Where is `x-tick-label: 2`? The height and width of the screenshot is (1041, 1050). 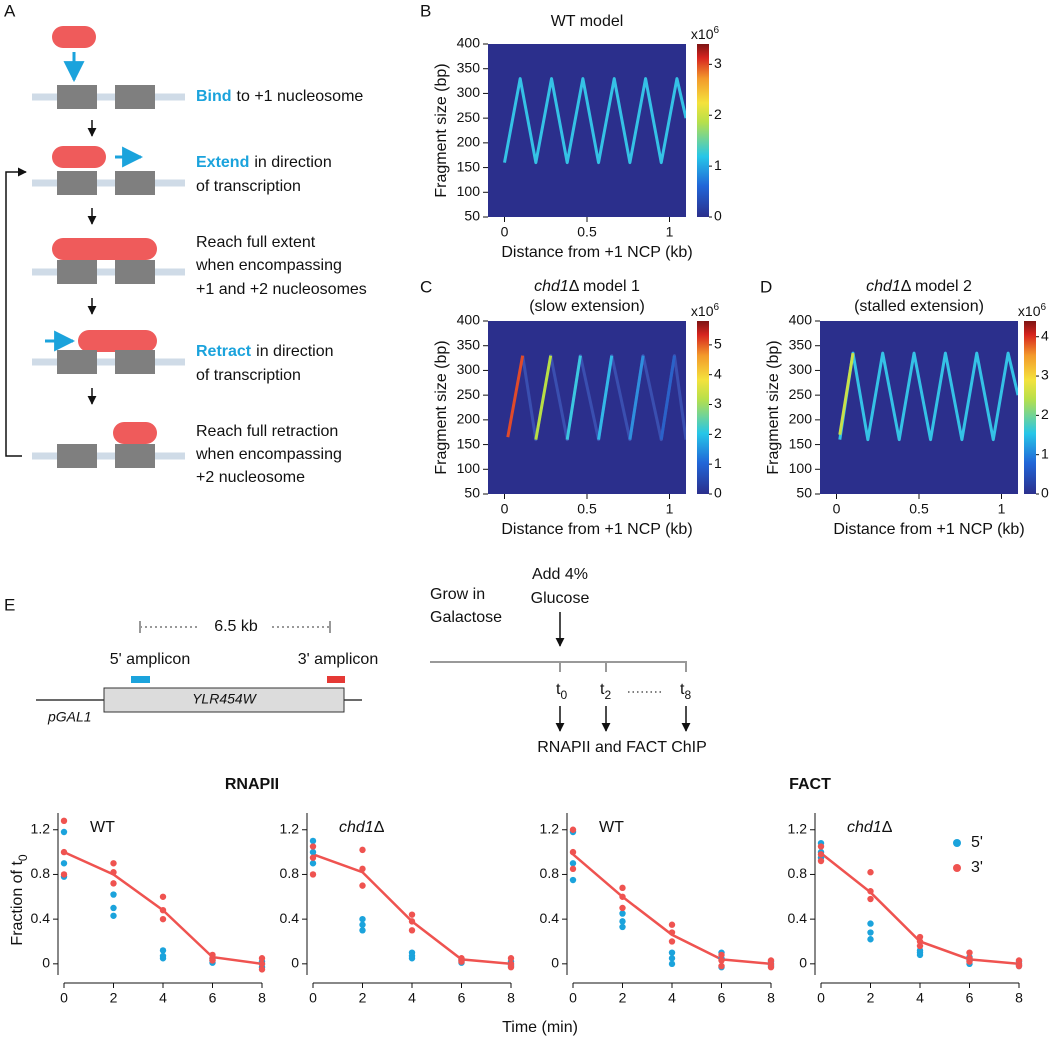
x-tick-label: 2 is located at coordinates (363, 998).